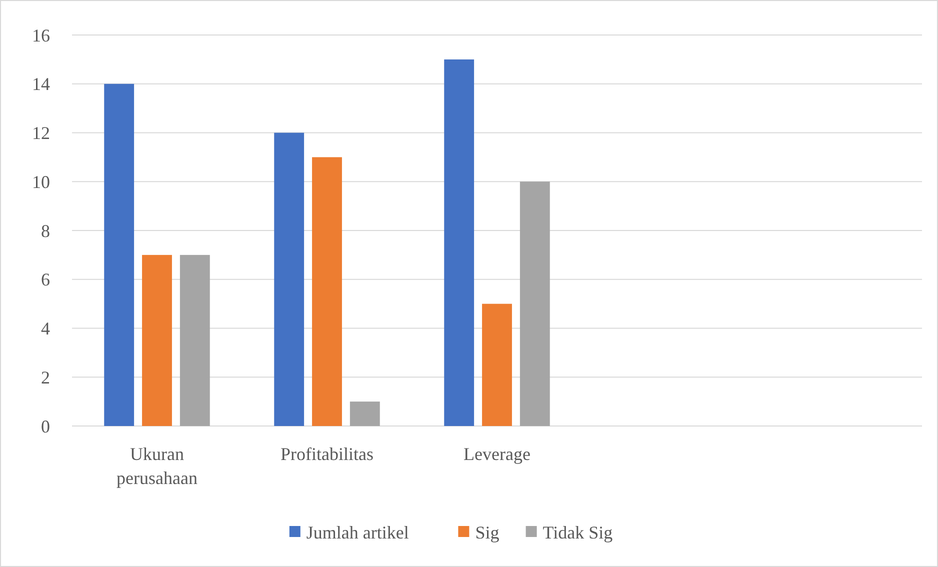 Image resolution: width=938 pixels, height=567 pixels. I want to click on legend-label: Sig, so click(487, 532).